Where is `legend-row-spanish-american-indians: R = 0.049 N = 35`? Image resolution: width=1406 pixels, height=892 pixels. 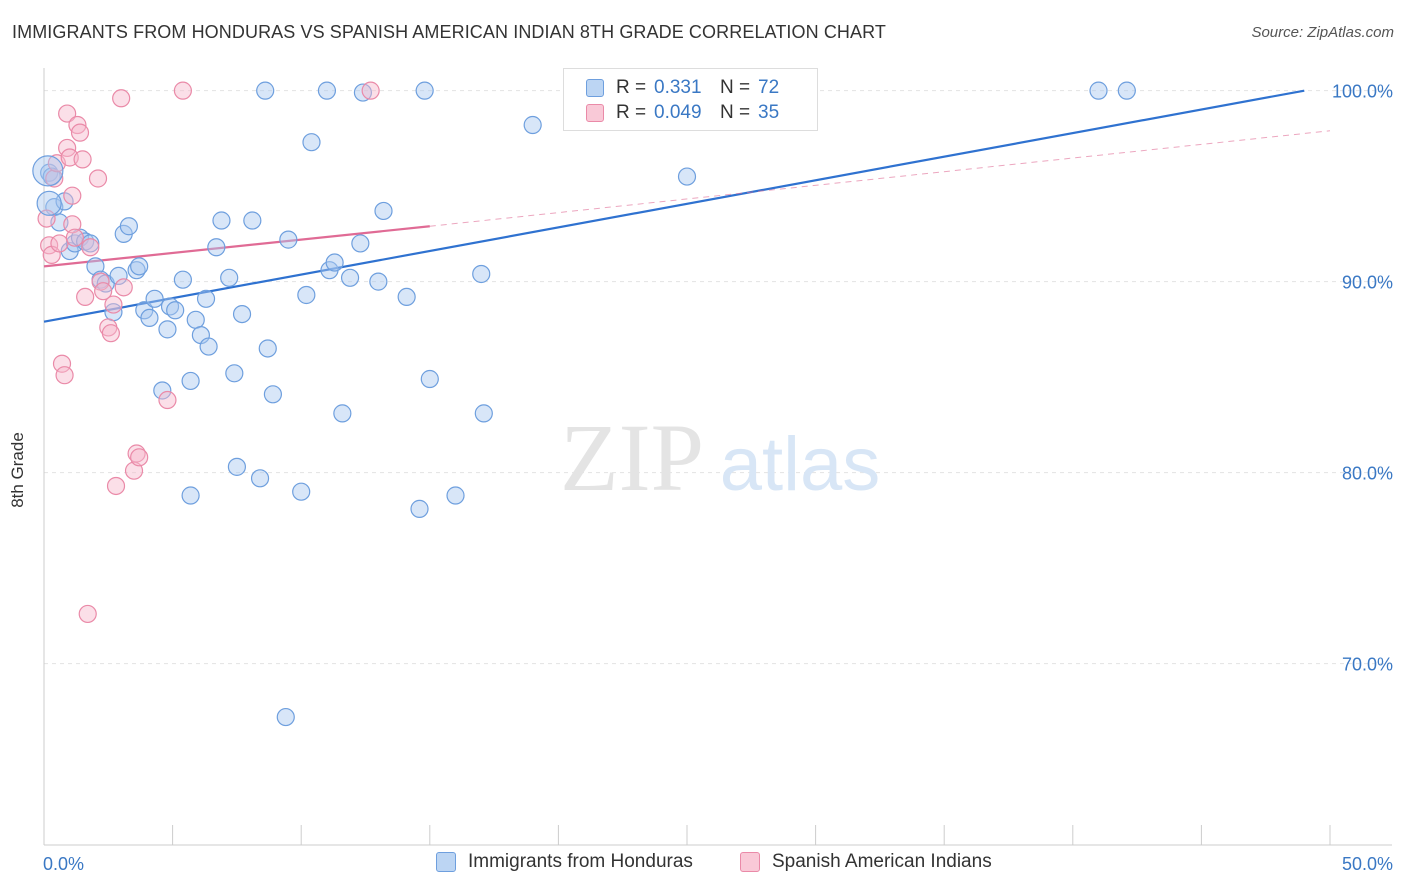 legend-row-spanish-american-indians: R = 0.049 N = 35 is located at coordinates (682, 113).